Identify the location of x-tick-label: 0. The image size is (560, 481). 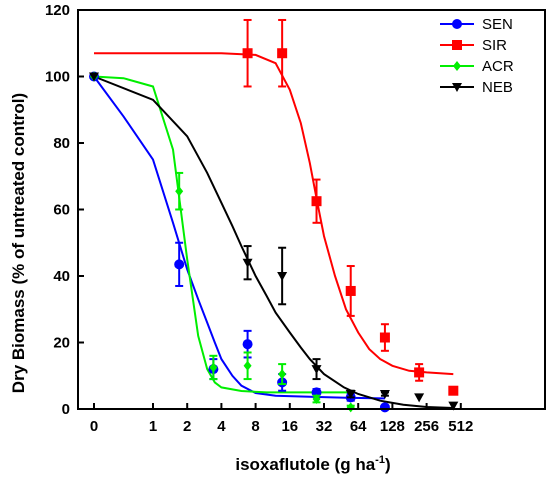
(94, 426).